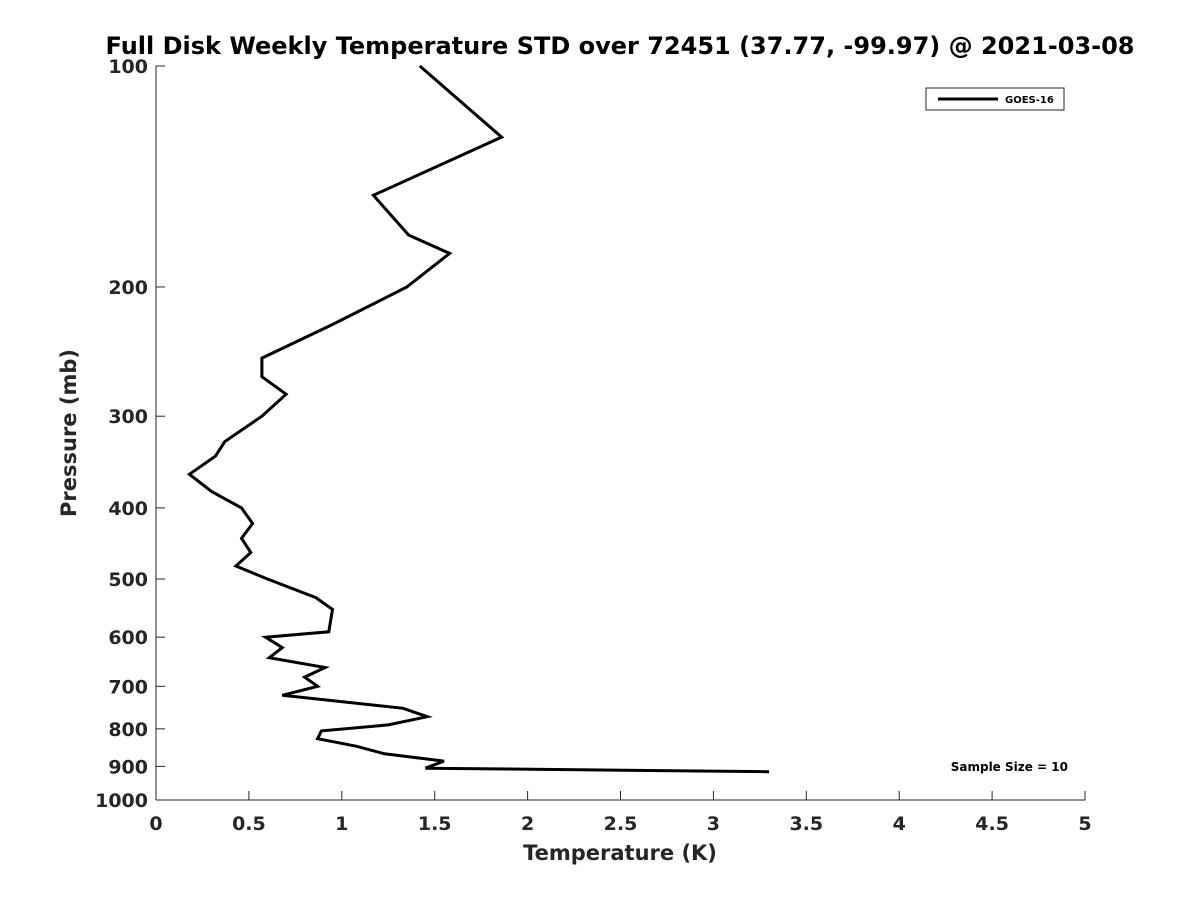 This screenshot has width=1200, height=900. I want to click on y-tick-label: 300, so click(128, 417).